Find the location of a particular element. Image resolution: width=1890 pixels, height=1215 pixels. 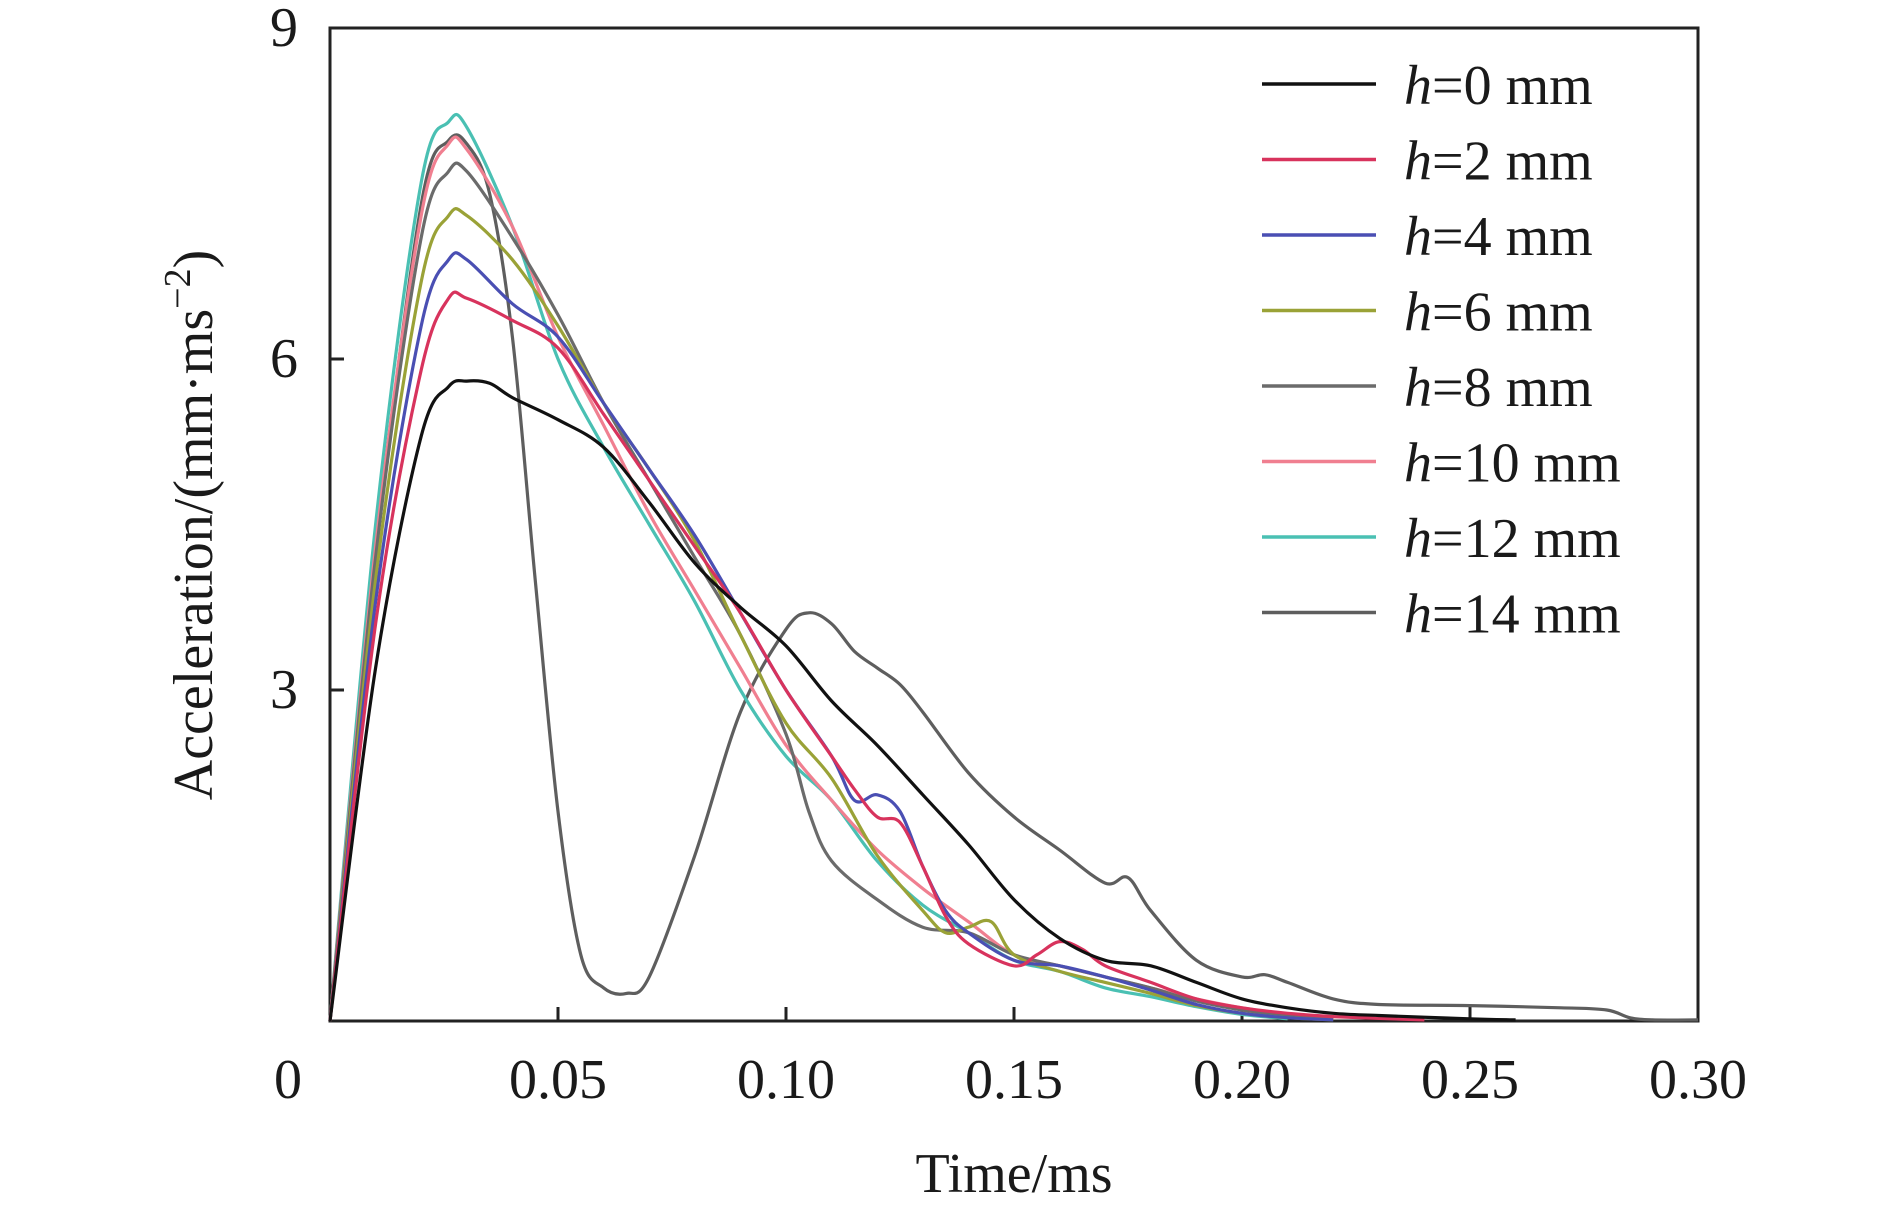

y-tick-label: 3 is located at coordinates (284, 690).